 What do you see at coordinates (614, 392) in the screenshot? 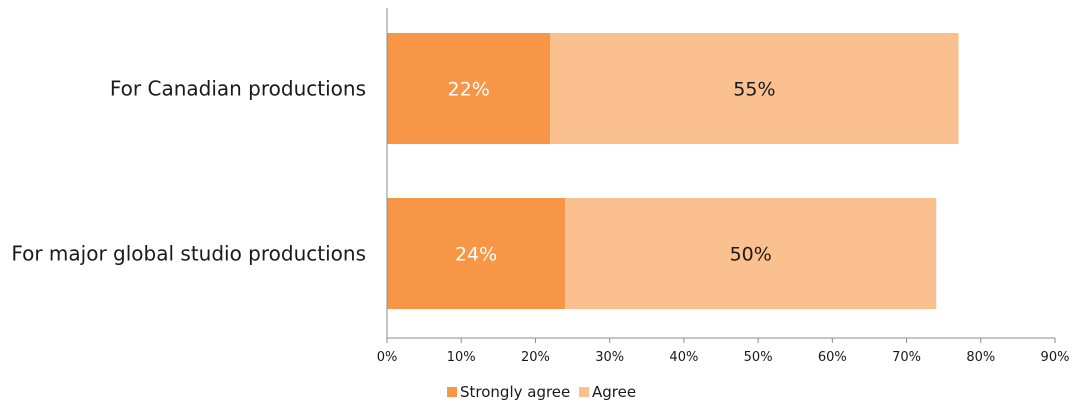
I see `legend-label: Agree` at bounding box center [614, 392].